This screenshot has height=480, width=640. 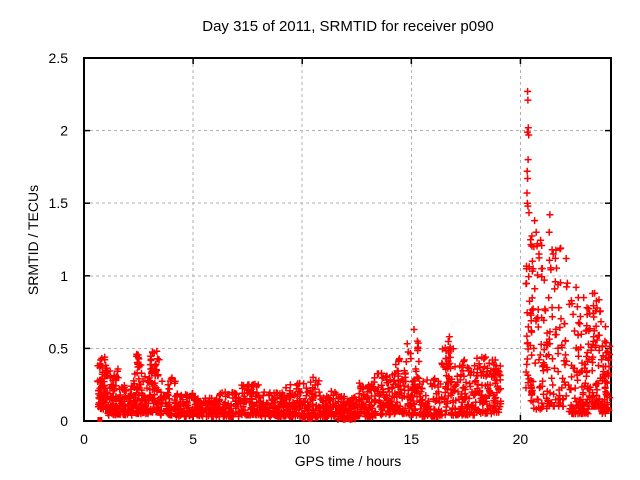 I want to click on y-tick-label: 0, so click(x=64, y=421).